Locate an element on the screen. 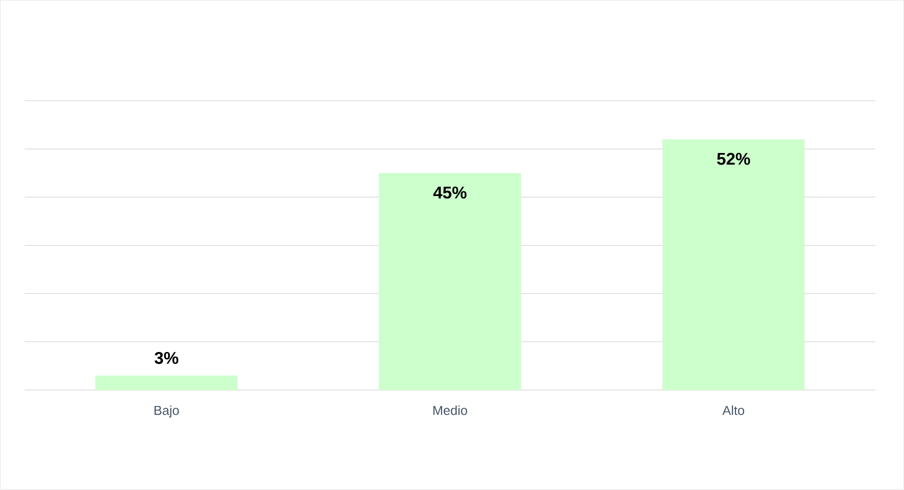 The height and width of the screenshot is (490, 904). x-tick-label: Alto is located at coordinates (733, 411).